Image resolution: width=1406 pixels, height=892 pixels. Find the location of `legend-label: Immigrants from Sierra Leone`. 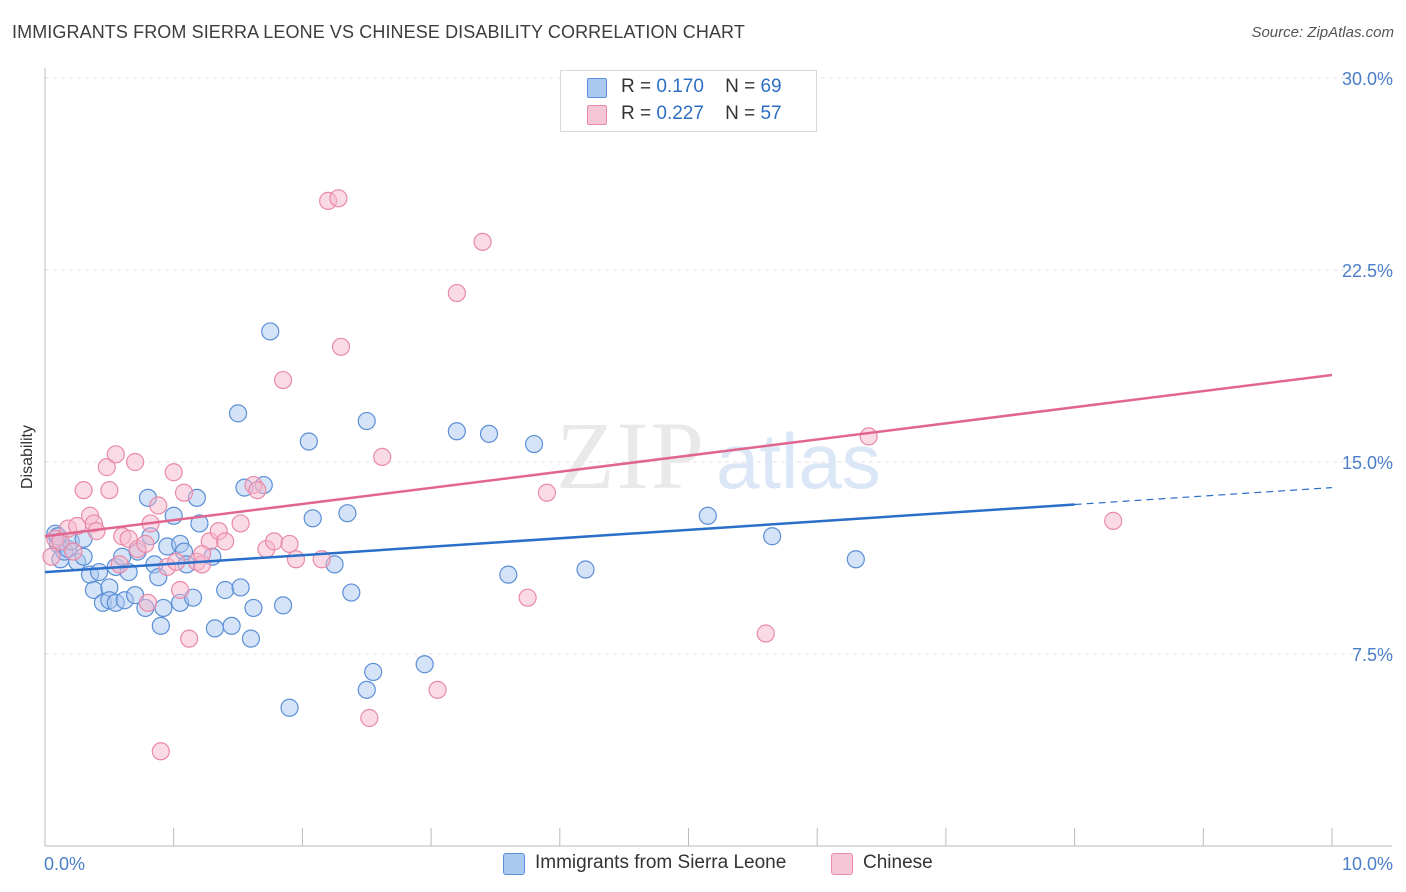

legend-label: Immigrants from Sierra Leone is located at coordinates (661, 862).